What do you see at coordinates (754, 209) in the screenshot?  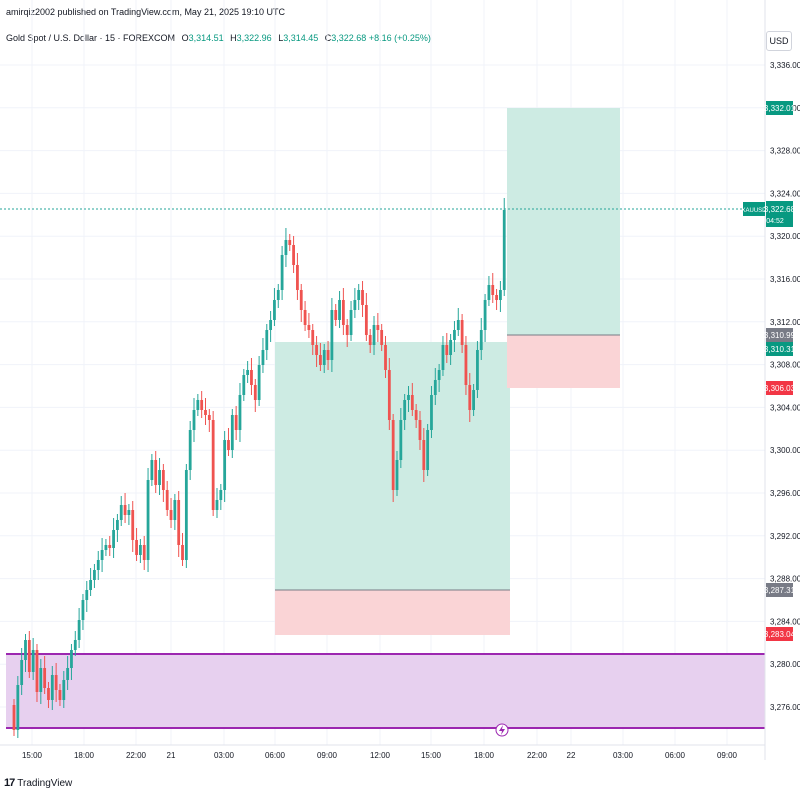 I see `symbol-tag-label: XAUUSD` at bounding box center [754, 209].